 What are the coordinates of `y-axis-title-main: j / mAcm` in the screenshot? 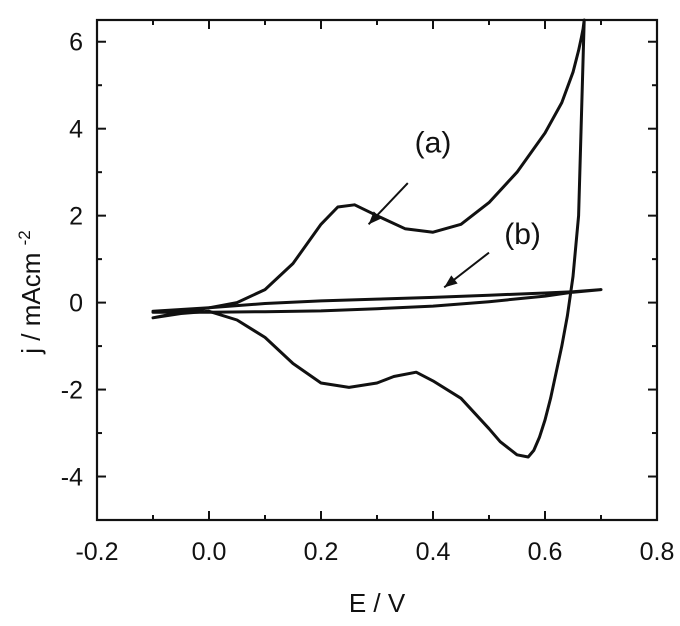 It's located at (31, 304).